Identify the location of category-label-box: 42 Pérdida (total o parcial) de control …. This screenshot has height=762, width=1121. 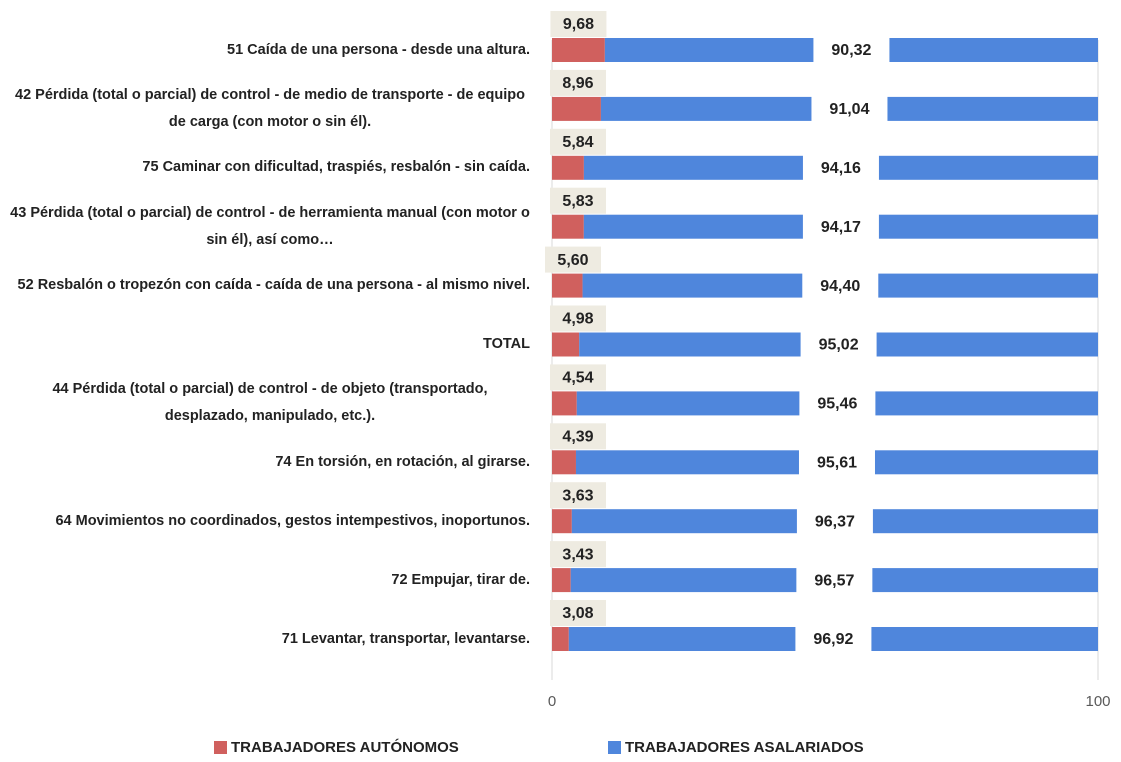
(265, 109).